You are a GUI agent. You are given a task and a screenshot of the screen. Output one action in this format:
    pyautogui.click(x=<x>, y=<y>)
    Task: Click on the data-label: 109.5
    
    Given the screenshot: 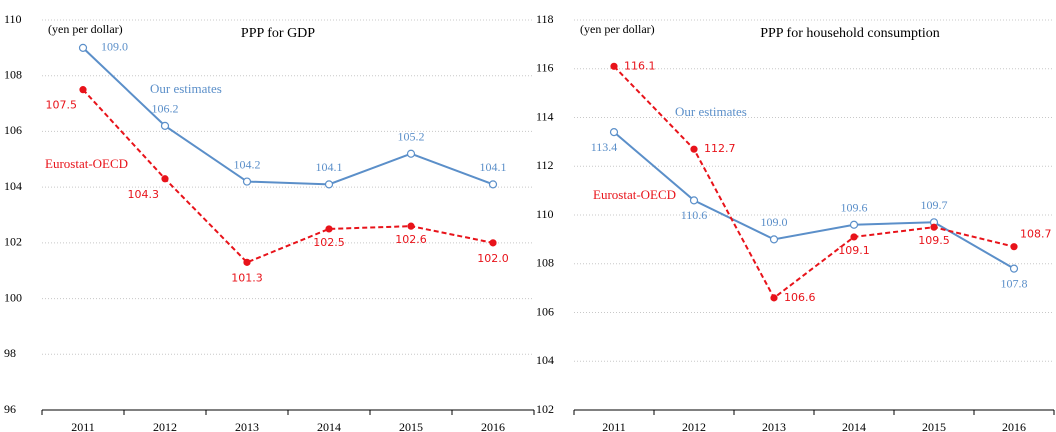 What is the action you would take?
    pyautogui.click(x=934, y=240)
    